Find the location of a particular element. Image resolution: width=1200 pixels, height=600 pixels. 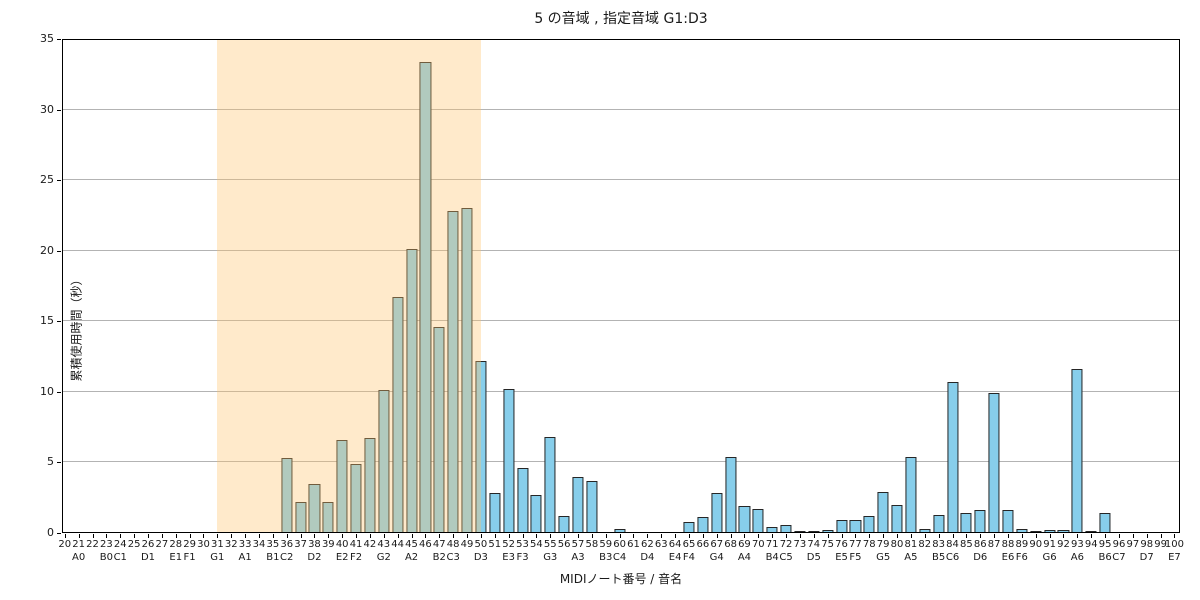

chart-title: 5 の音域 , 指定音域 G1:D3 is located at coordinates (621, 19).